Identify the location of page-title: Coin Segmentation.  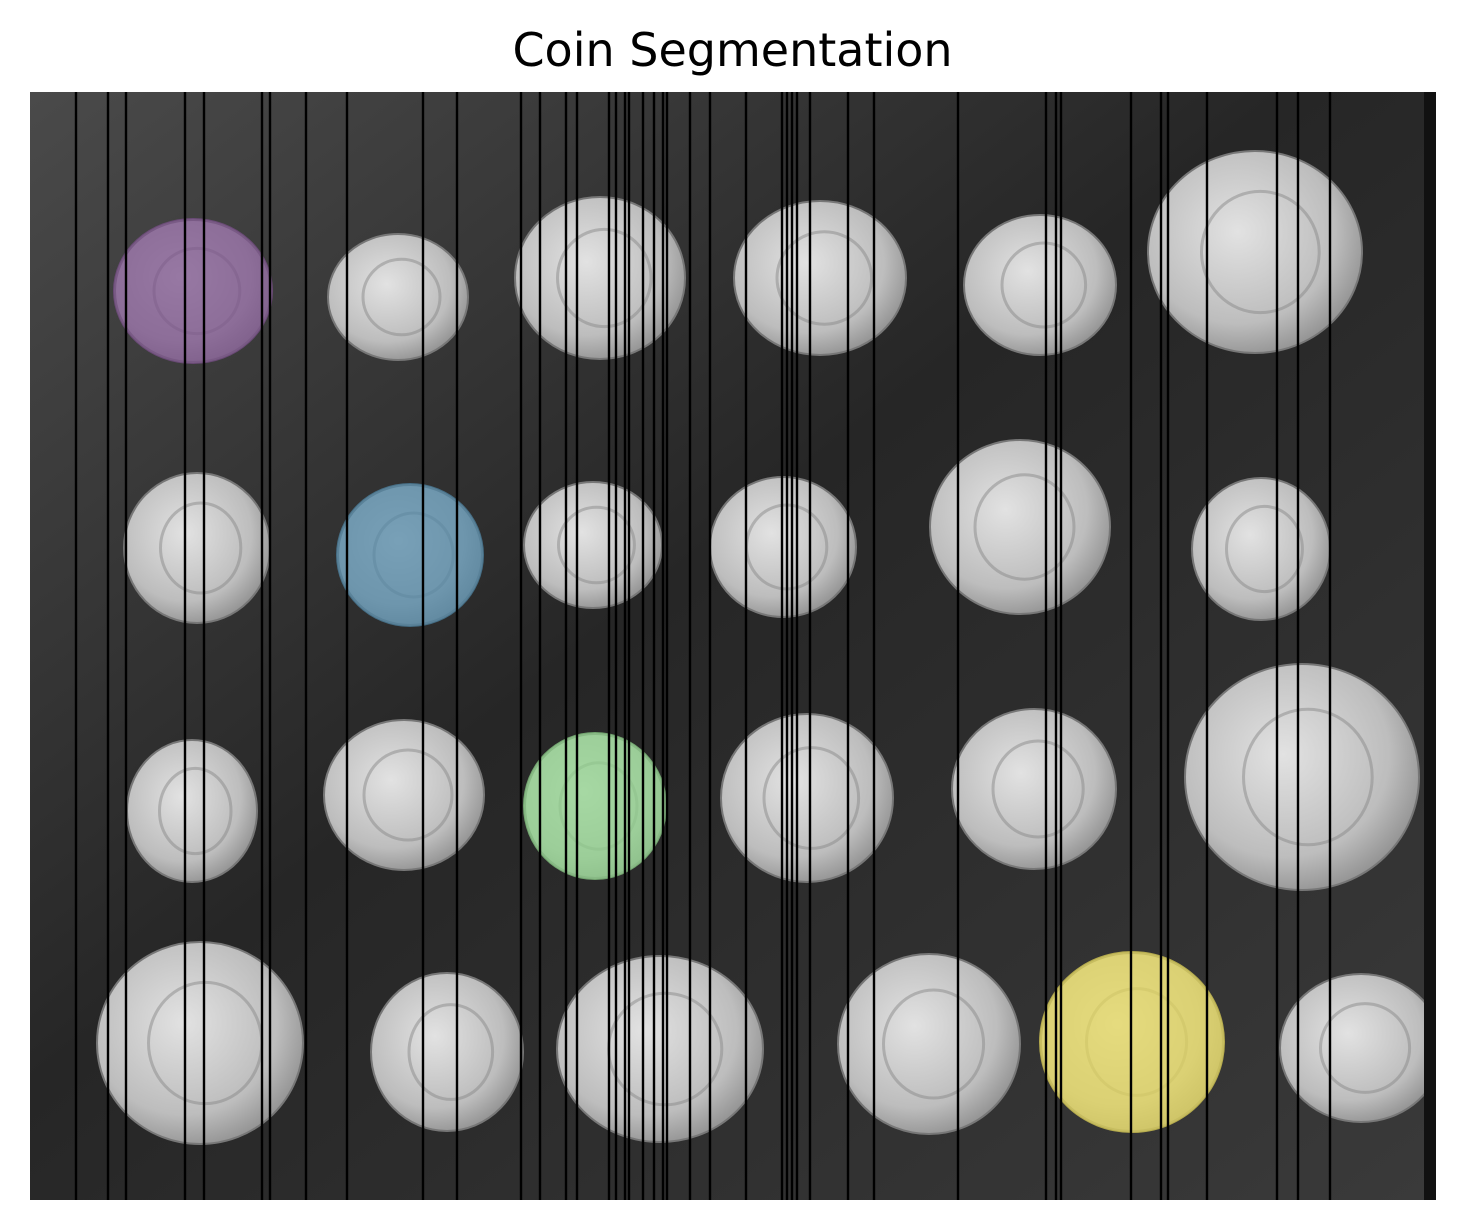
(732, 50).